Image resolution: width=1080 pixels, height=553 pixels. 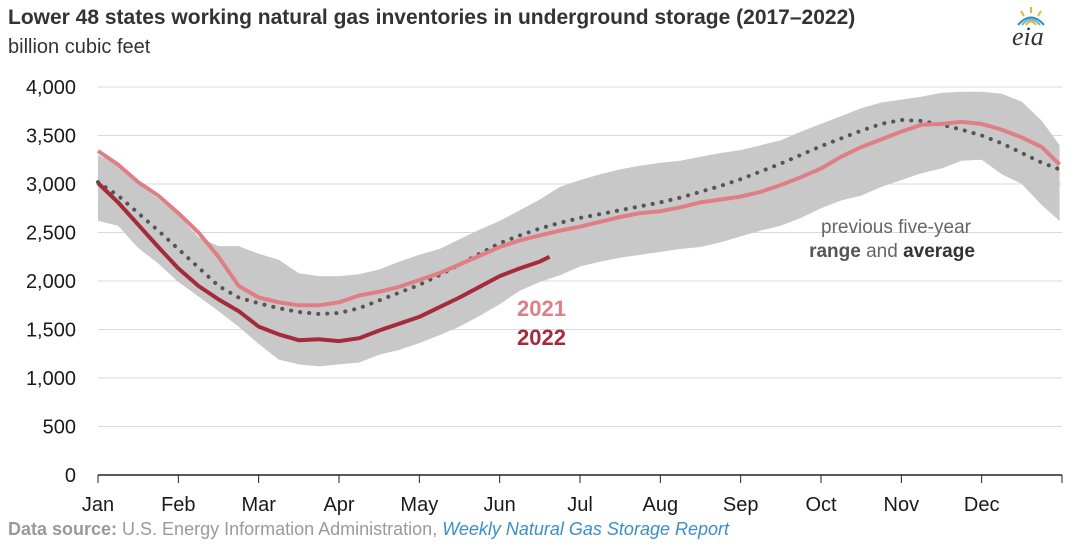 I want to click on series-label-2021: 2021, so click(x=541, y=308).